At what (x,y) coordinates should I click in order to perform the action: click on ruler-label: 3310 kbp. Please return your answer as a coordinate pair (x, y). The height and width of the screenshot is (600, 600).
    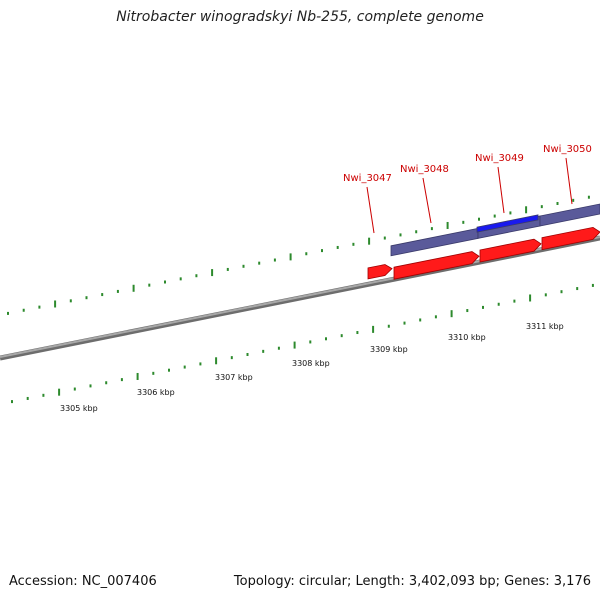
    Looking at the image, I should click on (467, 337).